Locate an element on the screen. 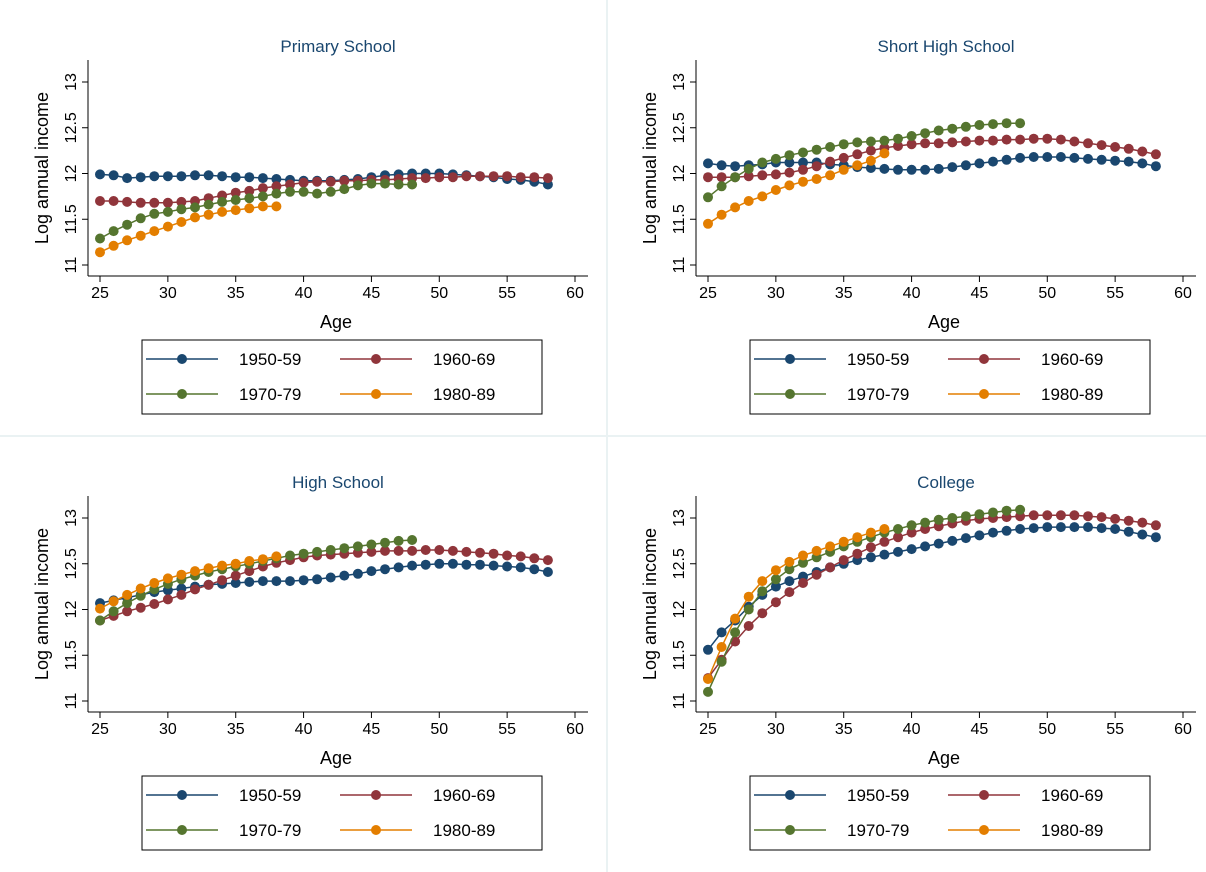  legend-box is located at coordinates (342, 813).